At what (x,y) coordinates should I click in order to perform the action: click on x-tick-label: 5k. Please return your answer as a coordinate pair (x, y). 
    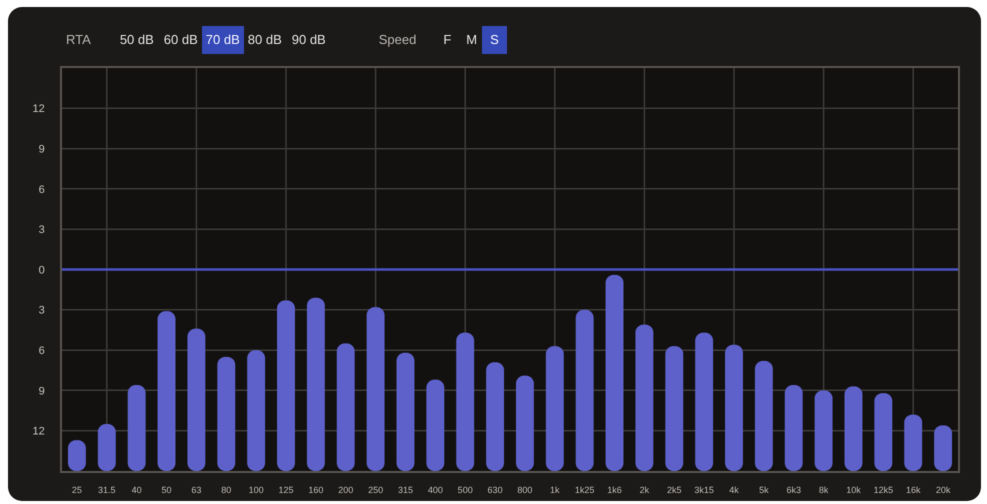
    Looking at the image, I should click on (764, 489).